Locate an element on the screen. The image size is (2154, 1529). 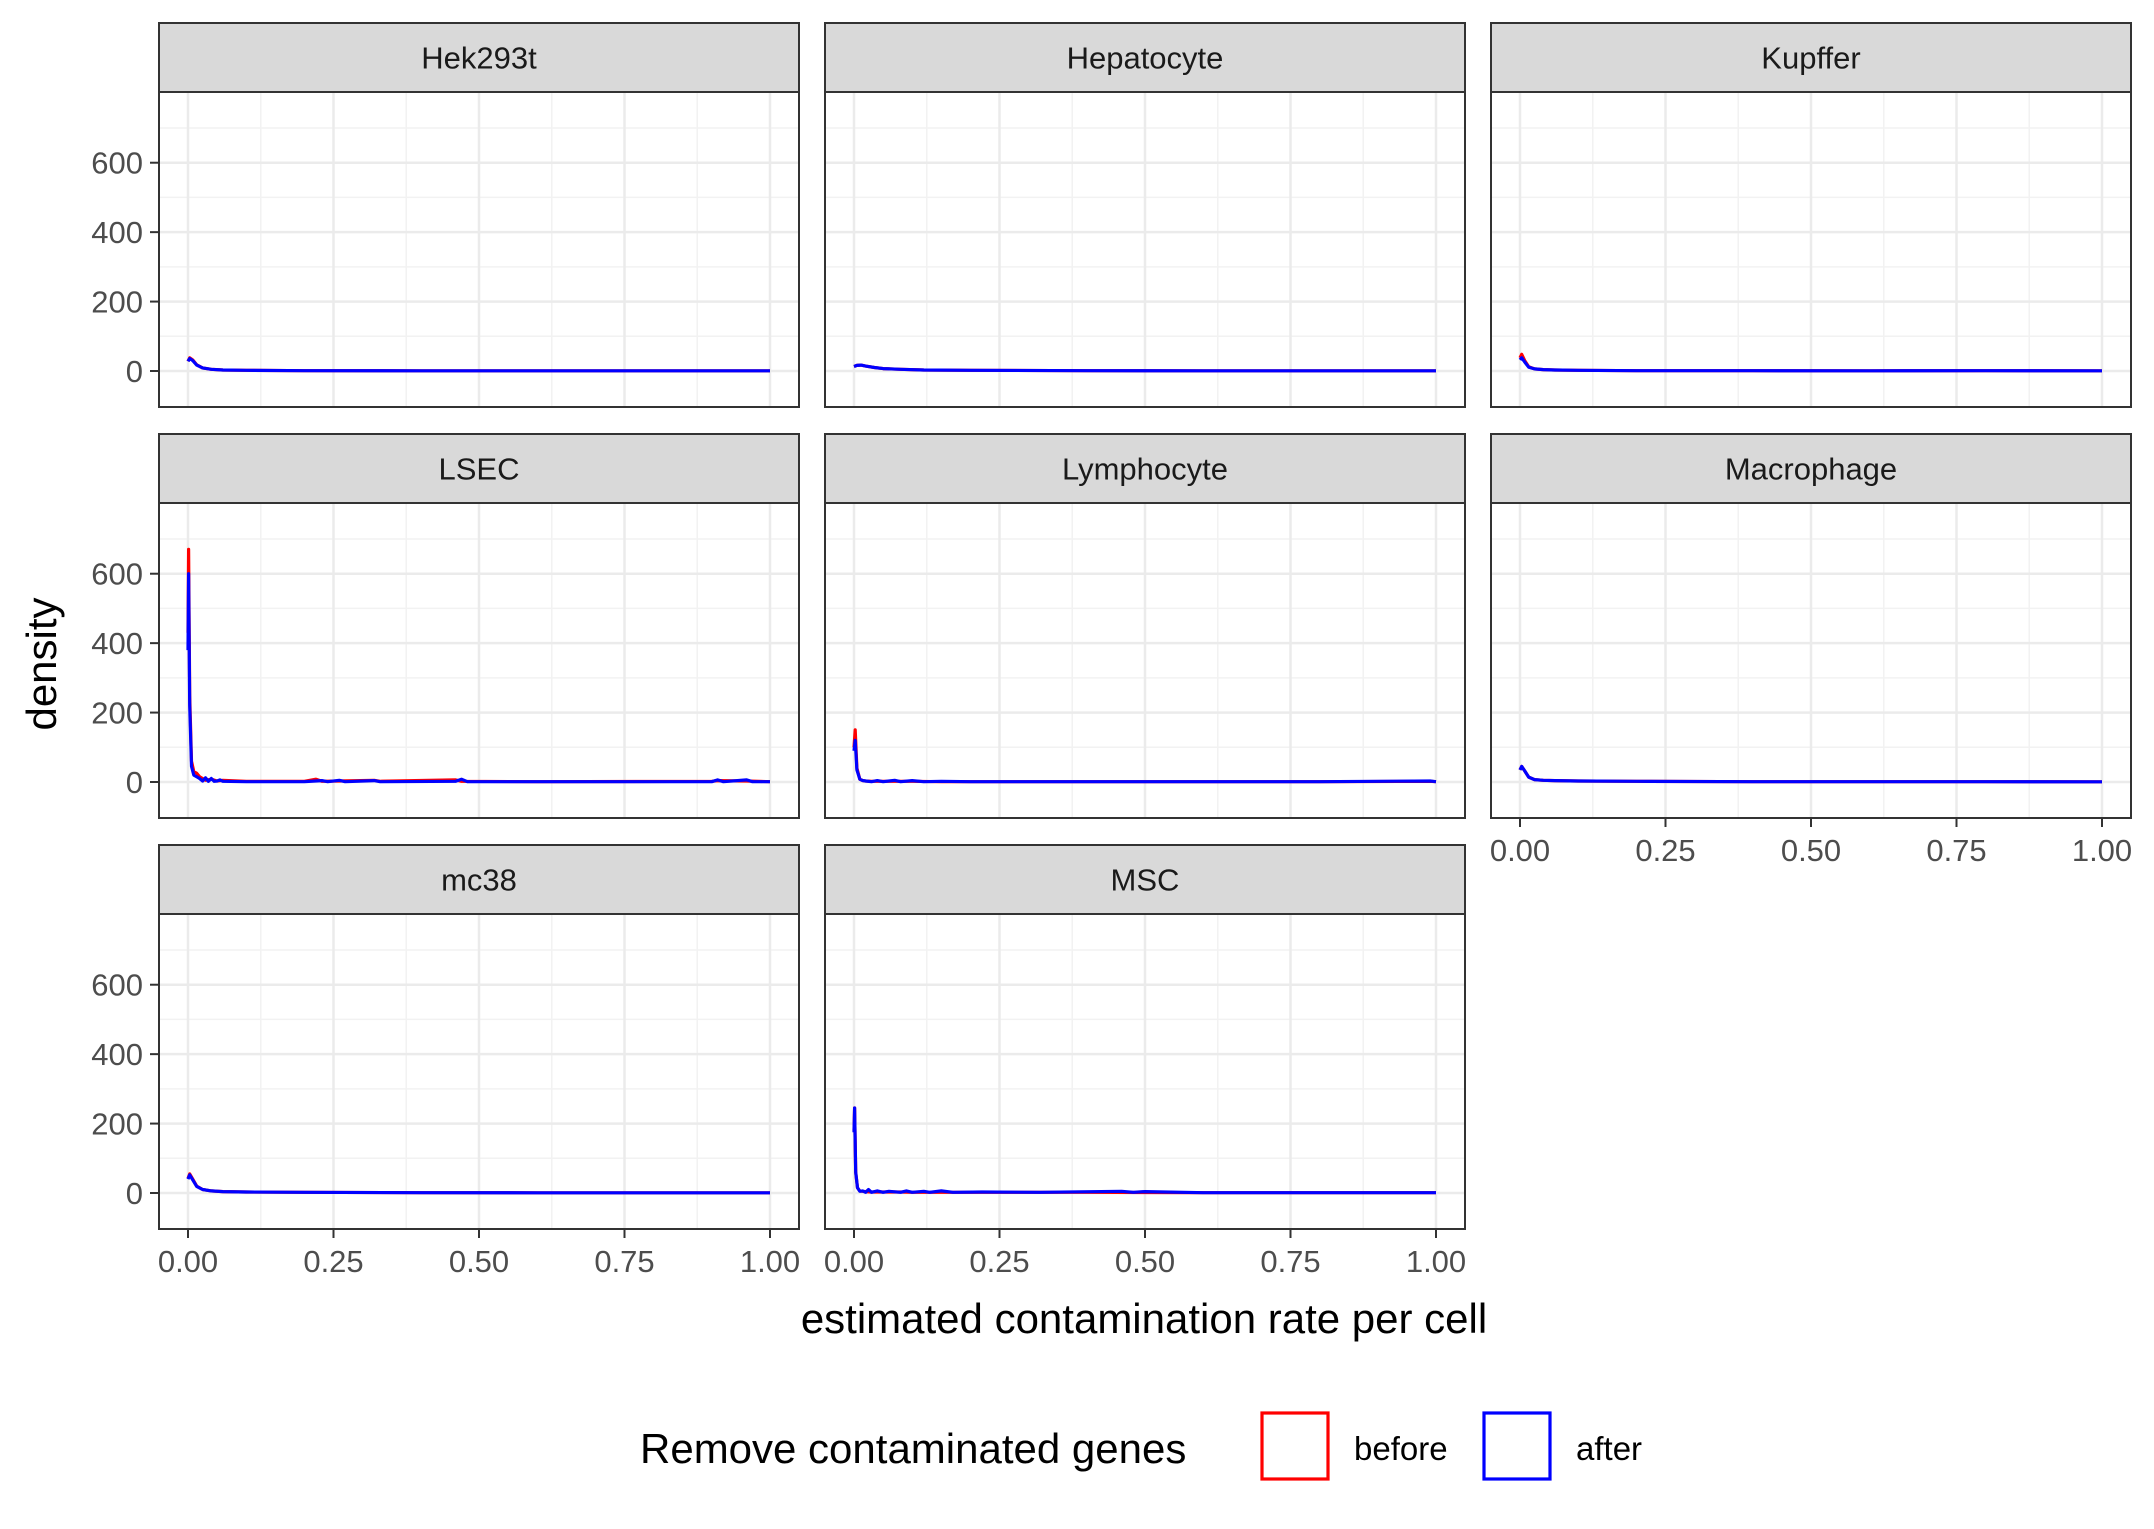
facet-panel: mc38 0 200 400 600 0.00 0.25 0.50 0.75 1.00 is located at coordinates (445, 1061).